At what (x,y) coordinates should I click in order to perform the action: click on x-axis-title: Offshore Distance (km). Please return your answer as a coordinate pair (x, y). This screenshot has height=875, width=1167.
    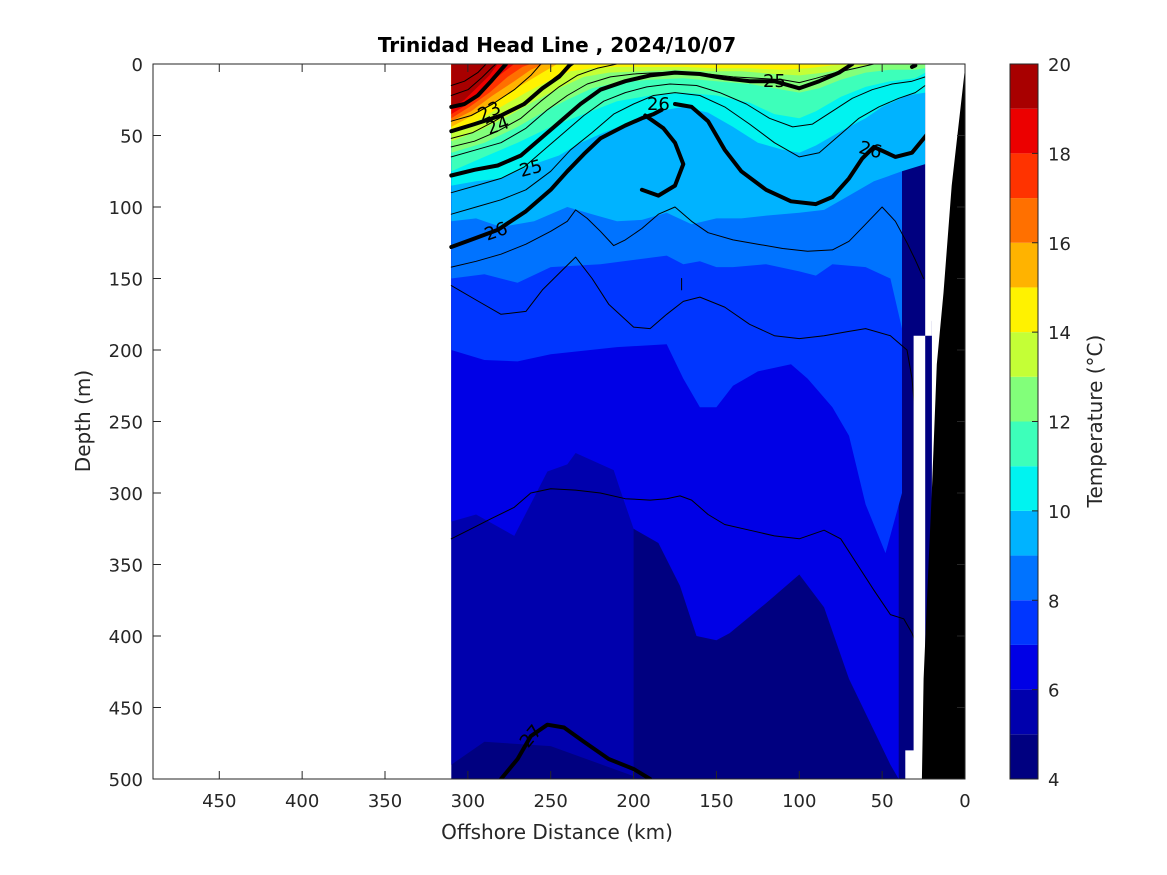
    Looking at the image, I should click on (557, 832).